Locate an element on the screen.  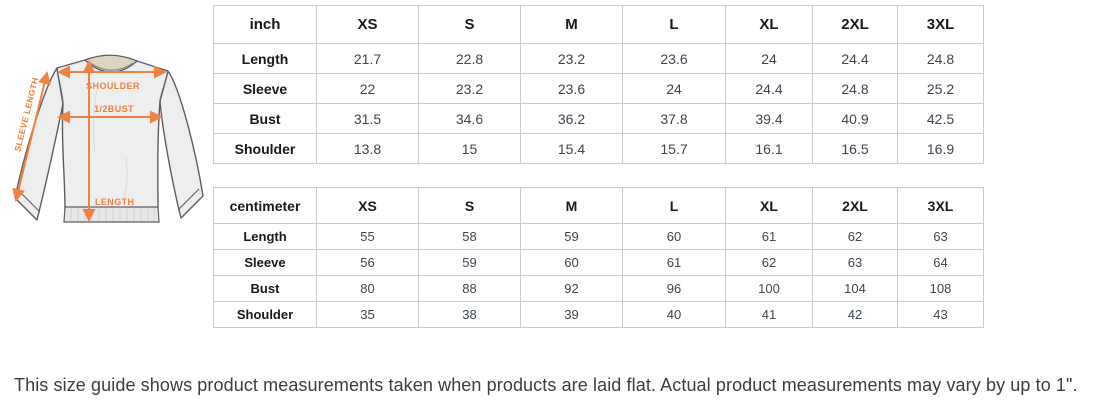
measurement-cell: 15.4 is located at coordinates (571, 148).